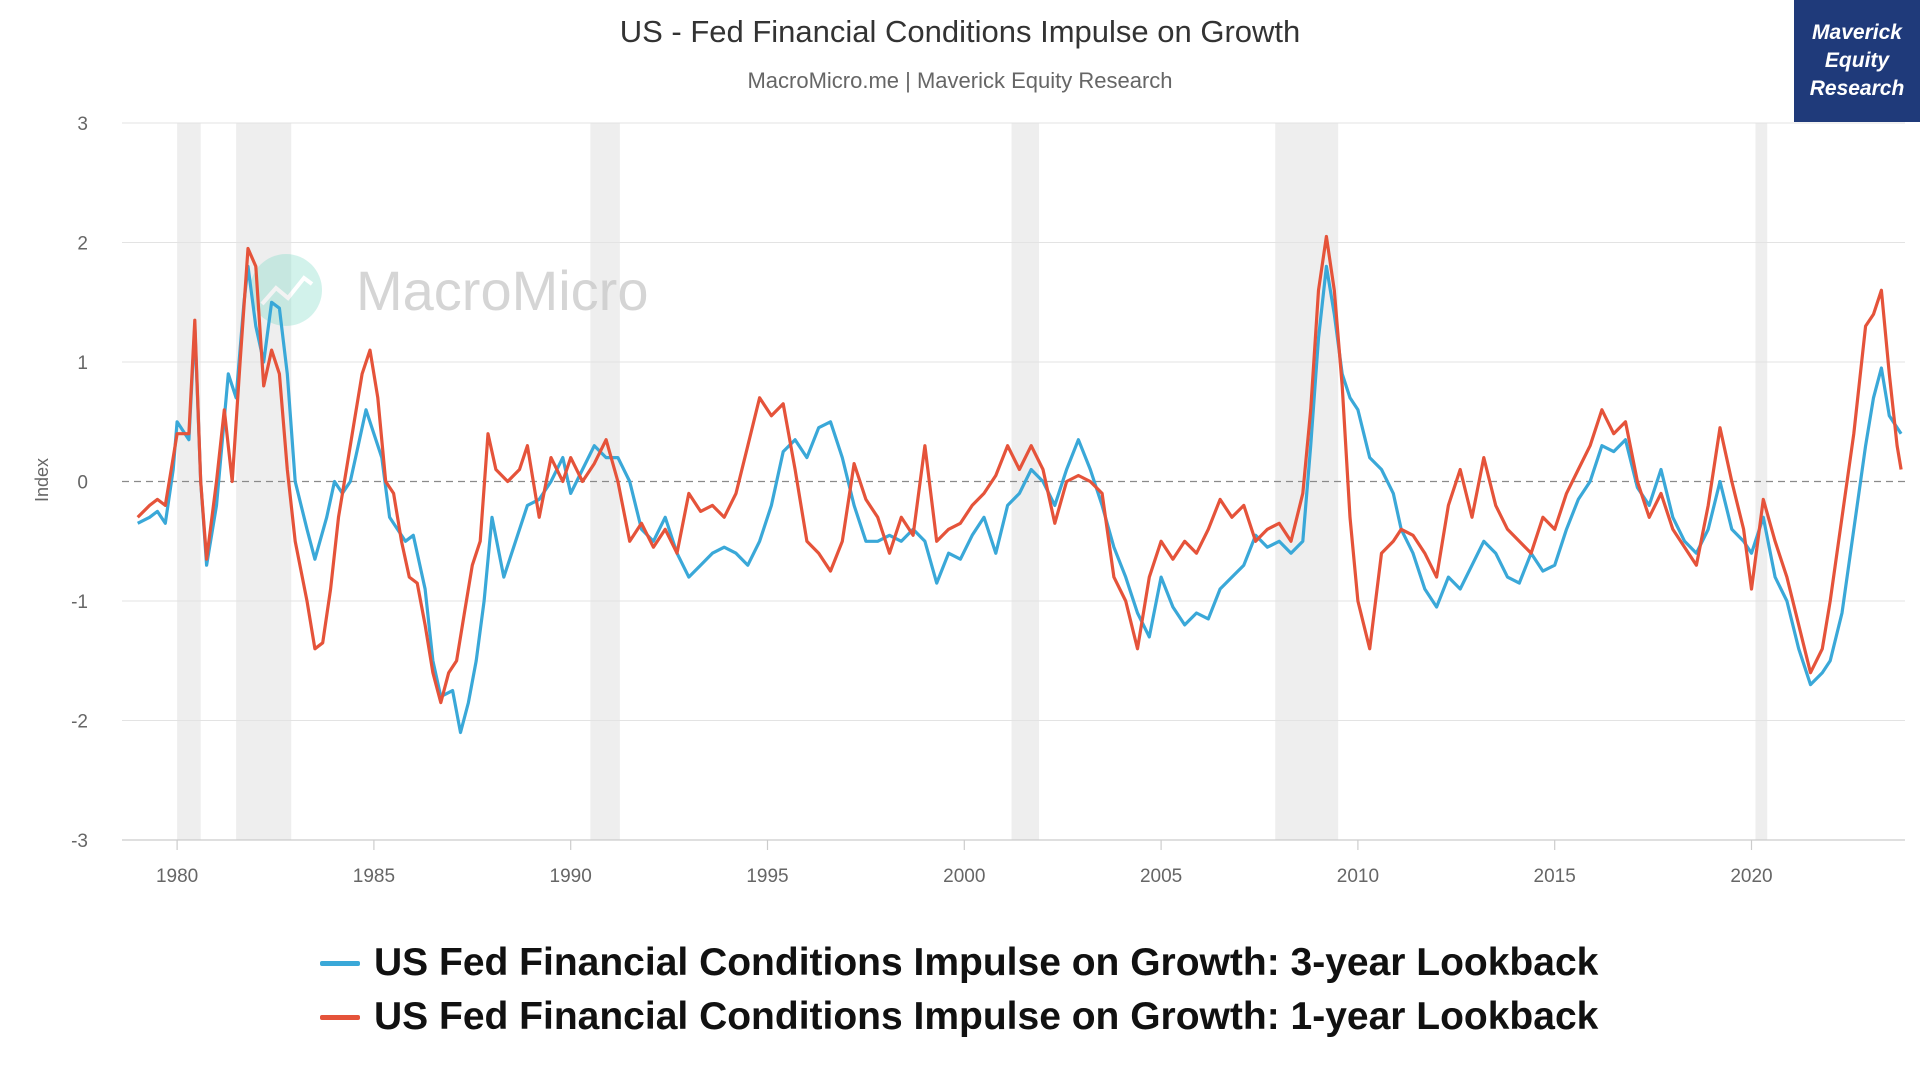 The width and height of the screenshot is (1920, 1080). I want to click on x-tick-label: 1985, so click(374, 876).